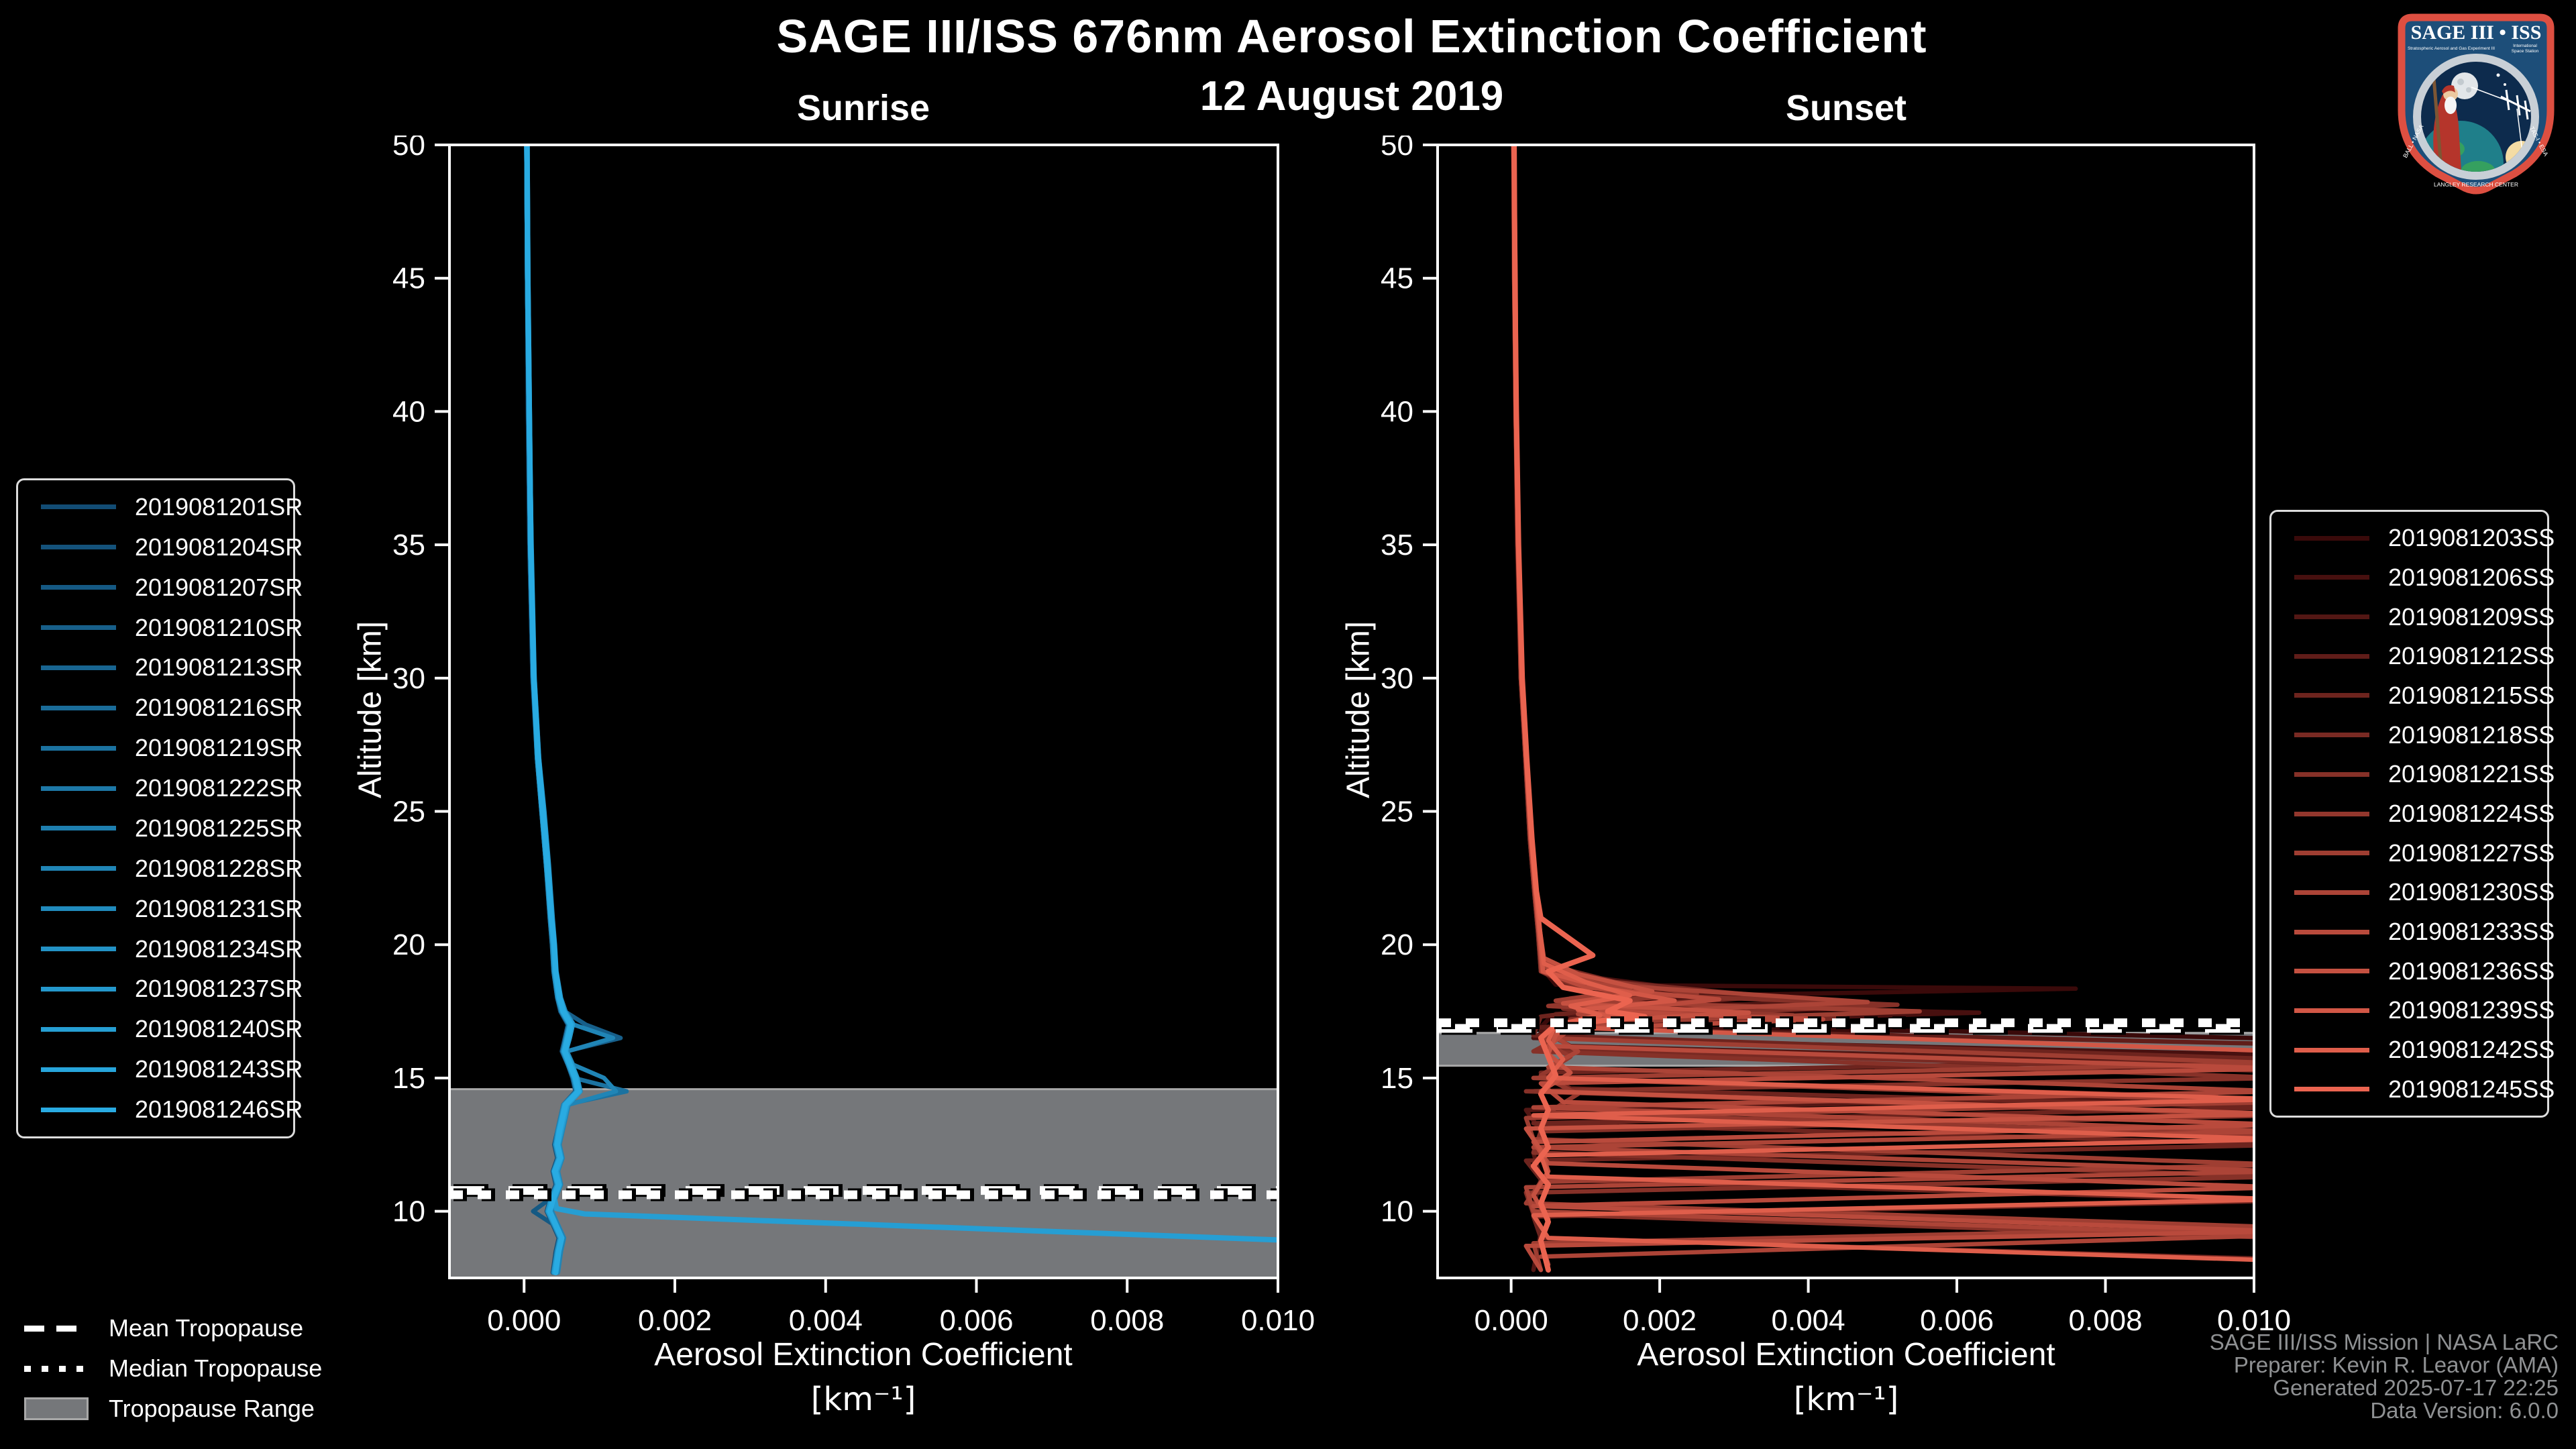 The height and width of the screenshot is (1449, 2576). Describe the element at coordinates (160, 628) in the screenshot. I see `legend-item: 2019081210SR` at that location.